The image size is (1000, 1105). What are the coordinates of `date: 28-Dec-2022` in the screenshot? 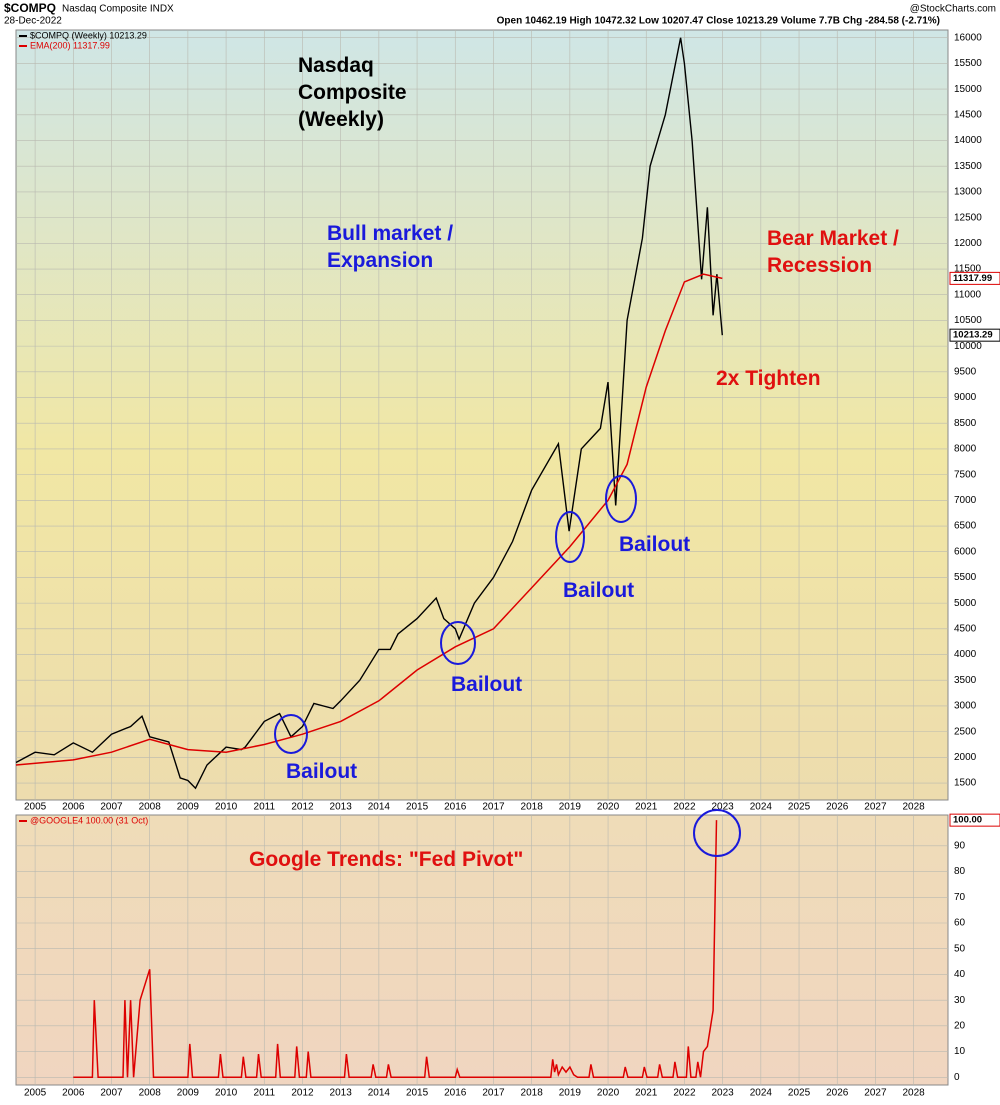 It's located at (33, 21).